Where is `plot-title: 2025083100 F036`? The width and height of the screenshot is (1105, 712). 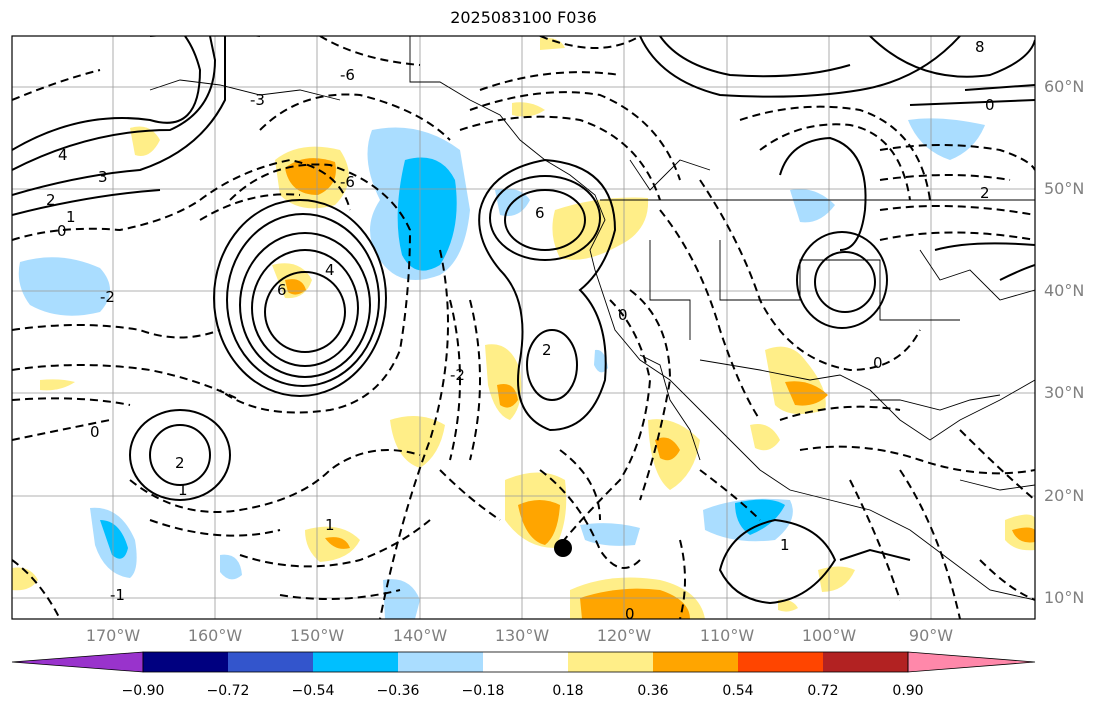
plot-title: 2025083100 F036 is located at coordinates (523, 17).